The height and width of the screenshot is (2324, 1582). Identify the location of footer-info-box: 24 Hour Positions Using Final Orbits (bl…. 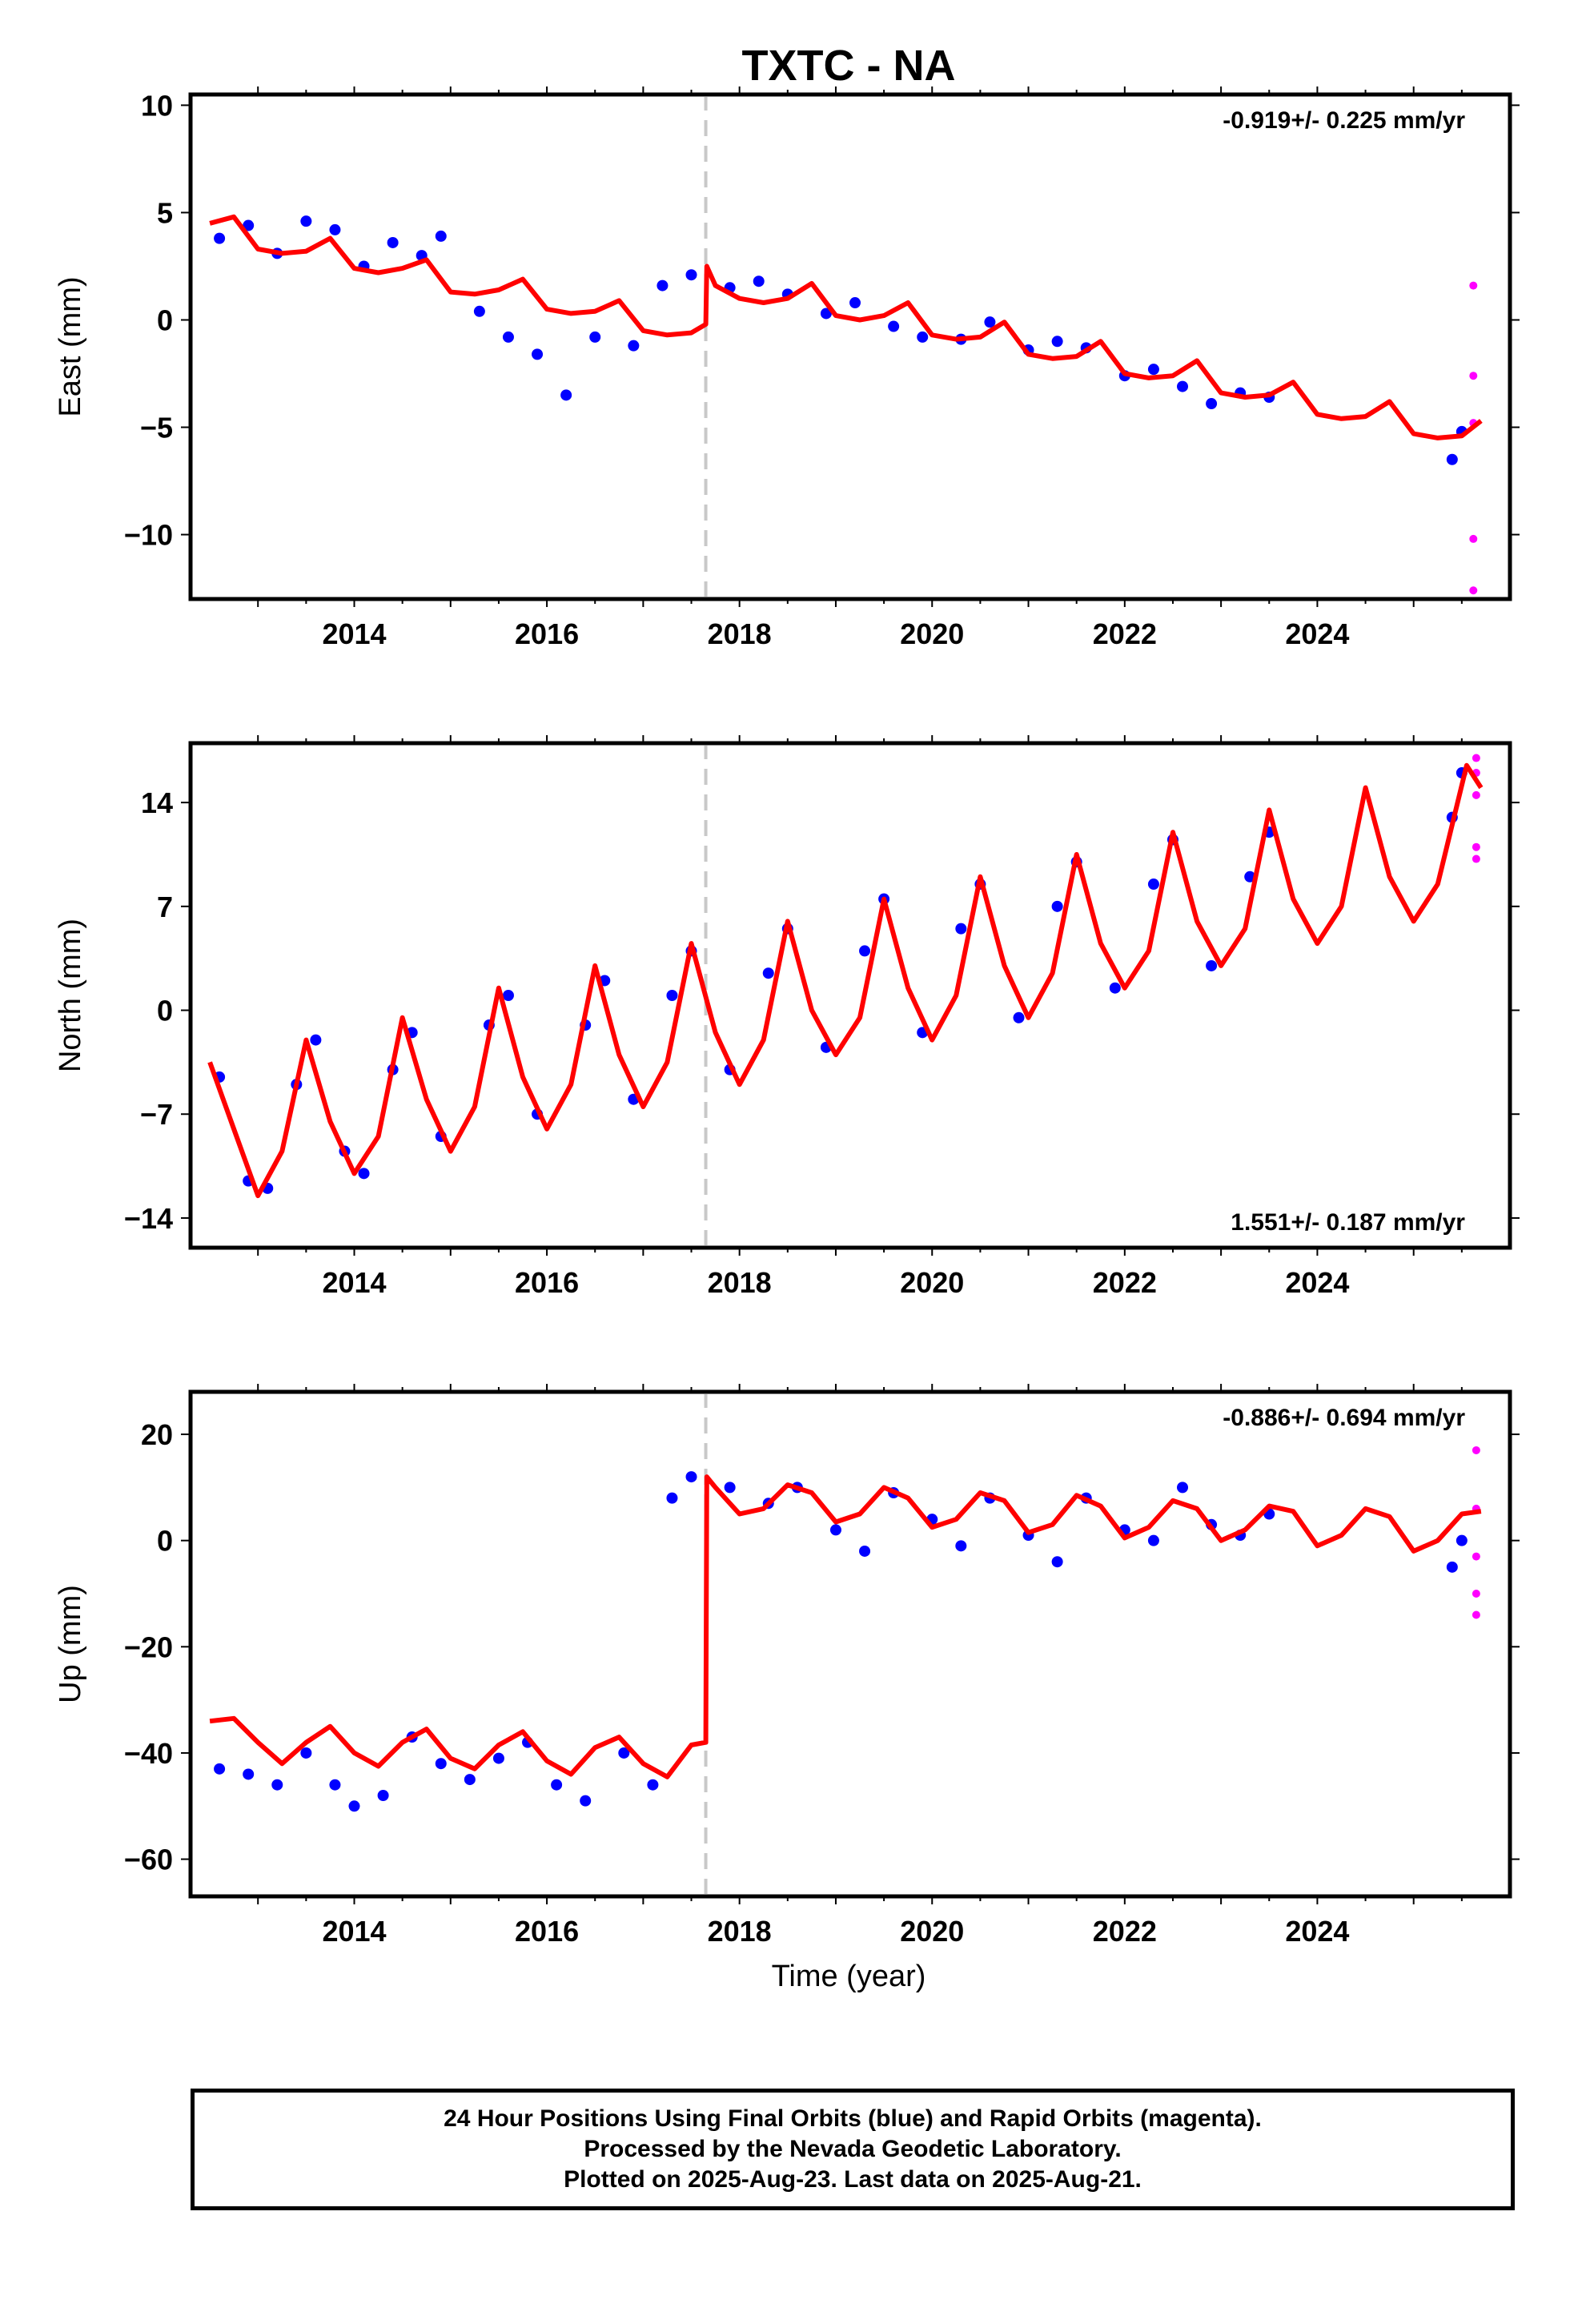
(853, 2150).